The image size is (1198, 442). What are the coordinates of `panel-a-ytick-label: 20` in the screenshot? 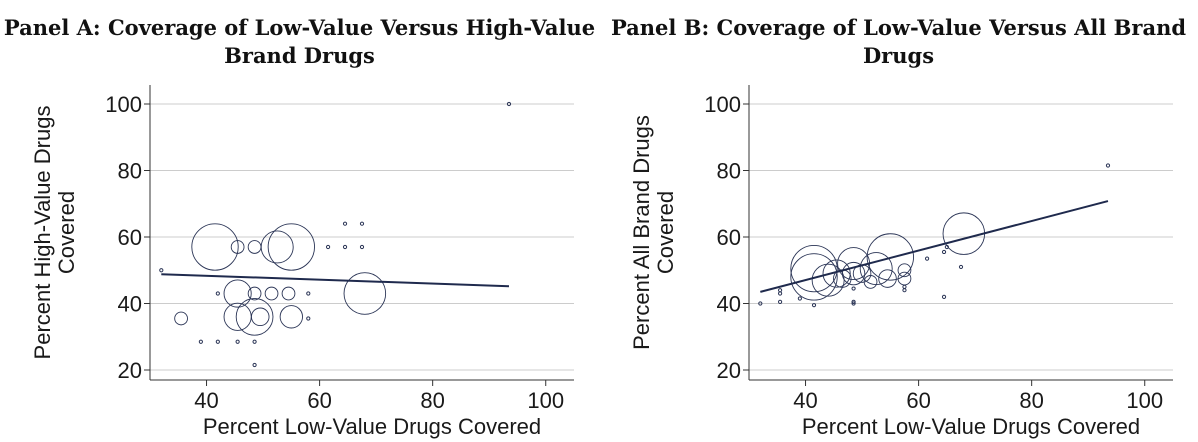 It's located at (130, 370).